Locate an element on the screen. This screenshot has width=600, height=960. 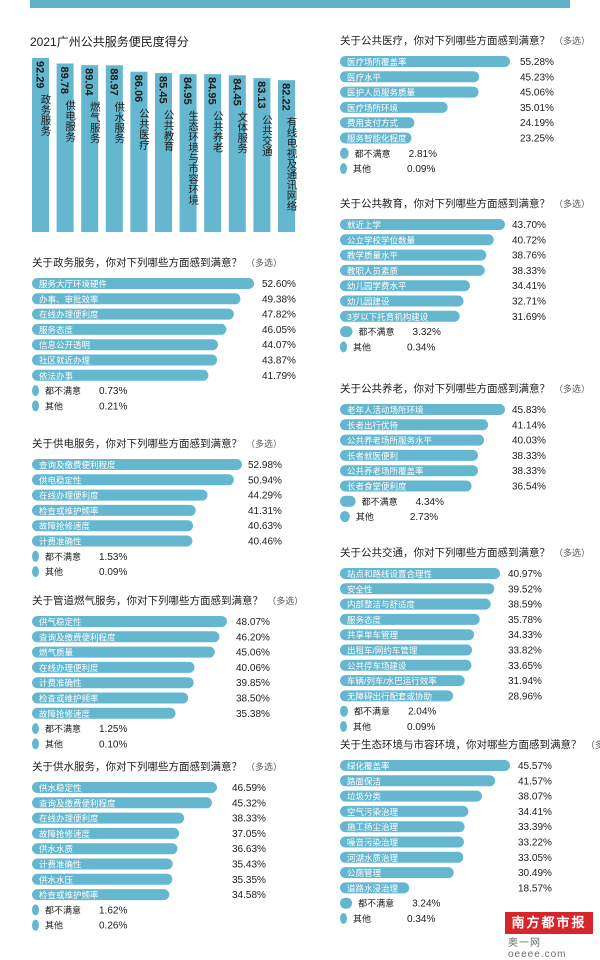
survey-chart-title: 关于供电服务，你对下列哪些方面感到满意？ is located at coordinates (137, 443).